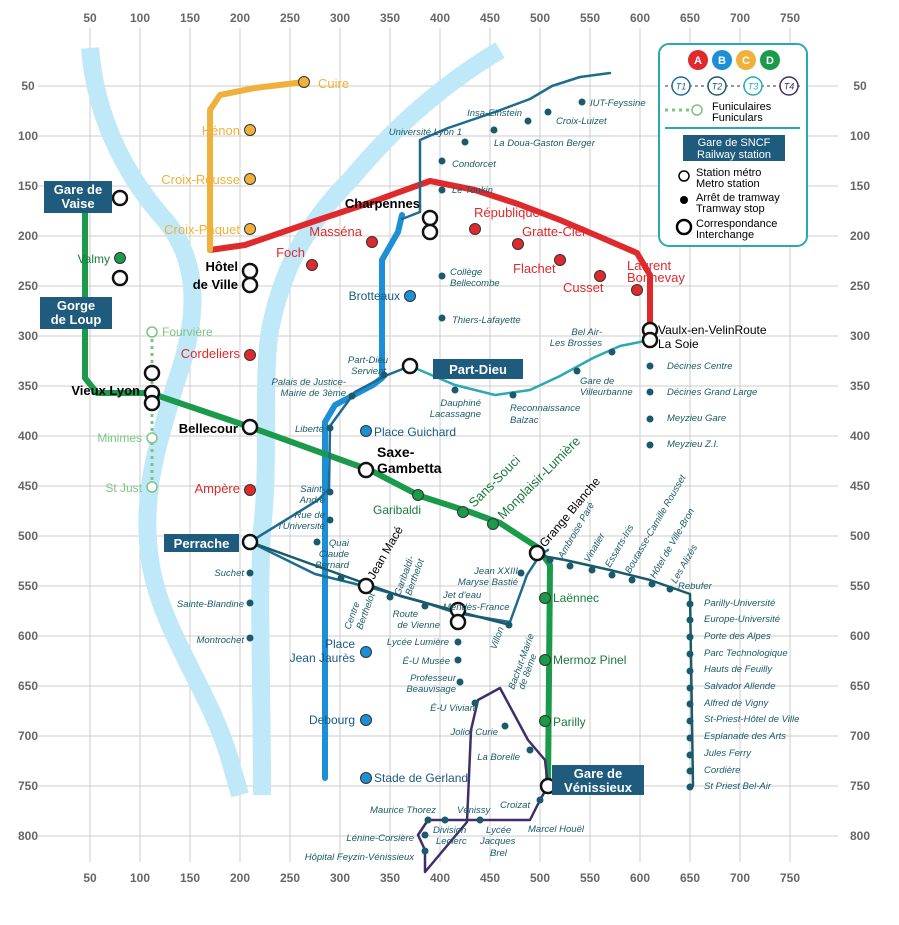  What do you see at coordinates (152, 332) in the screenshot?
I see `funicular-station` at bounding box center [152, 332].